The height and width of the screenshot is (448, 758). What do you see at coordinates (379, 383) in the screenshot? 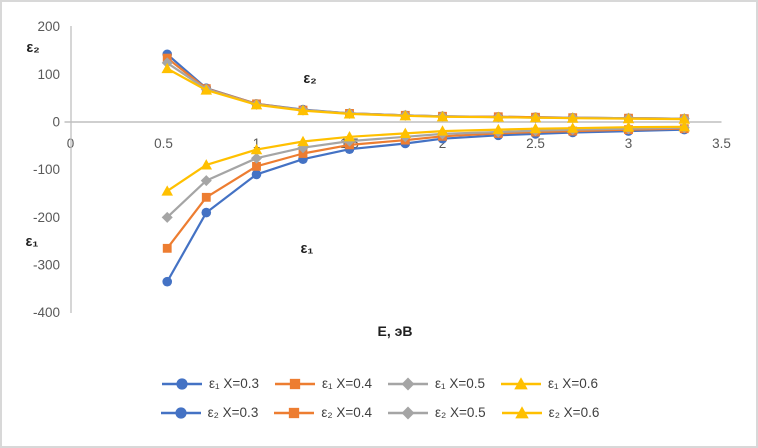
I see `legend-row-eps1: ε₁ X=0.3 ε₁ X=0.4 ε₁ X=0.5 ε₁ X=0.6` at bounding box center [379, 383].